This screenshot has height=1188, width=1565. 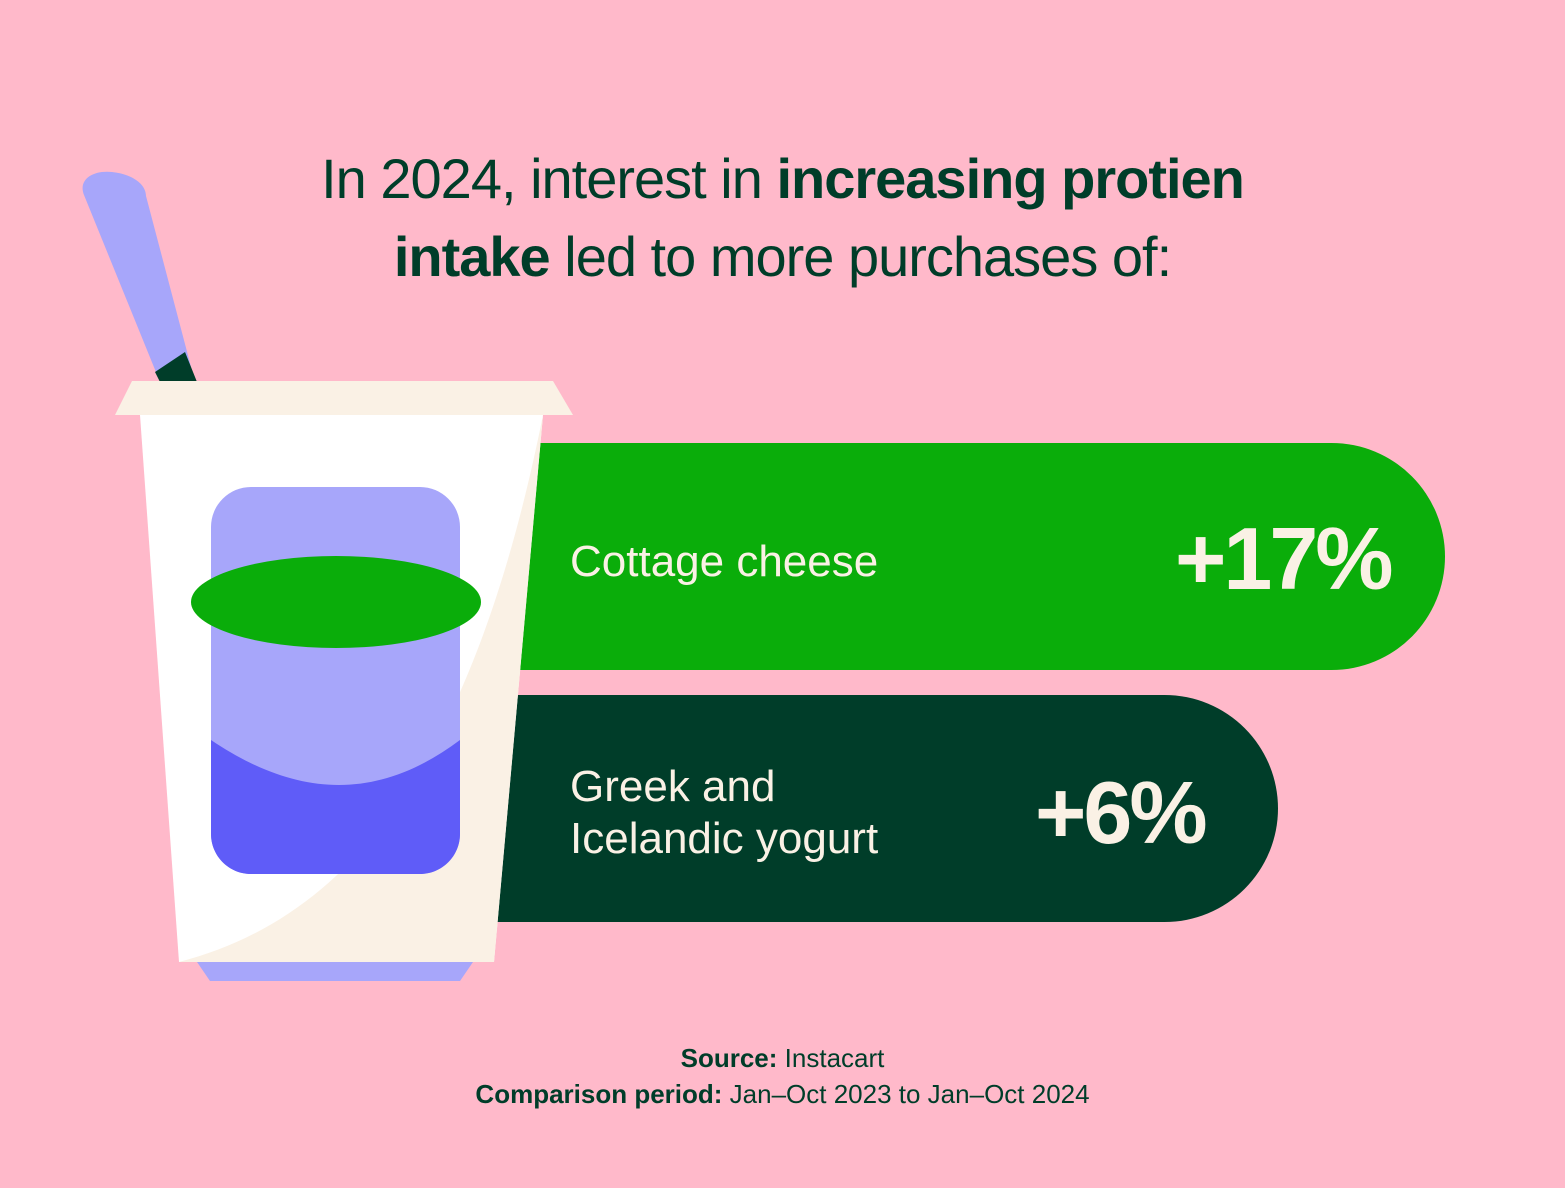 I want to click on source-label: Source:, so click(x=729, y=1058).